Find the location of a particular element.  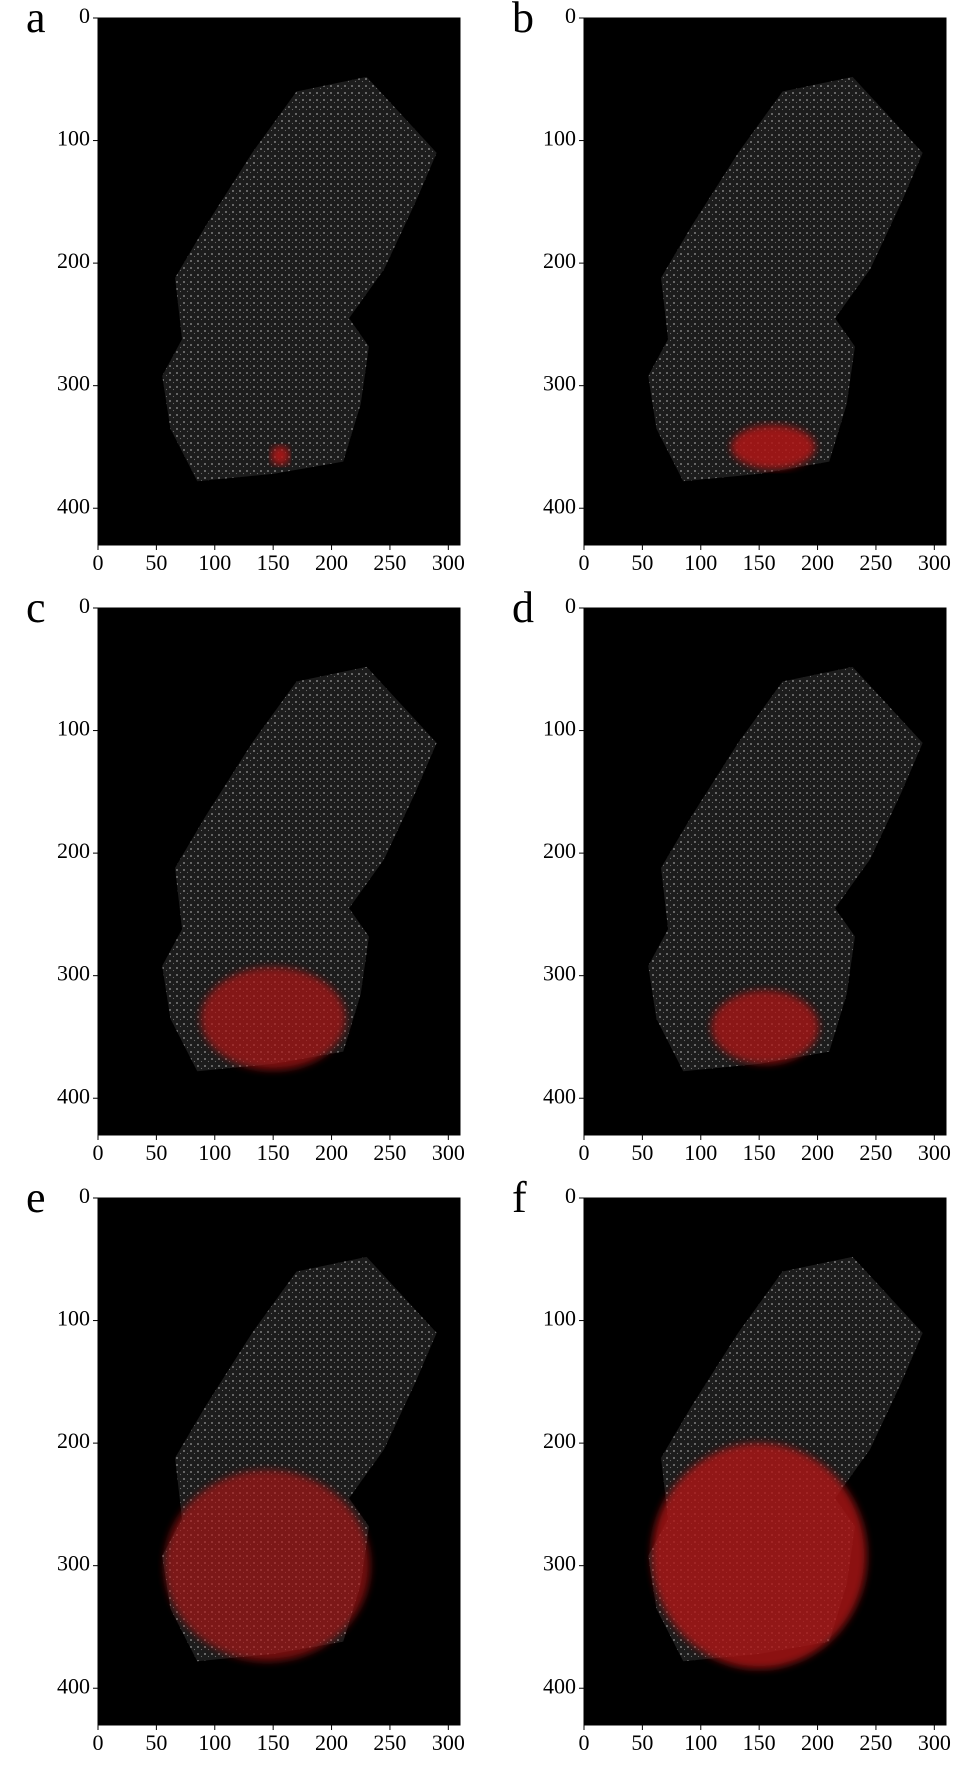

panel-letter: c is located at coordinates (36, 607).